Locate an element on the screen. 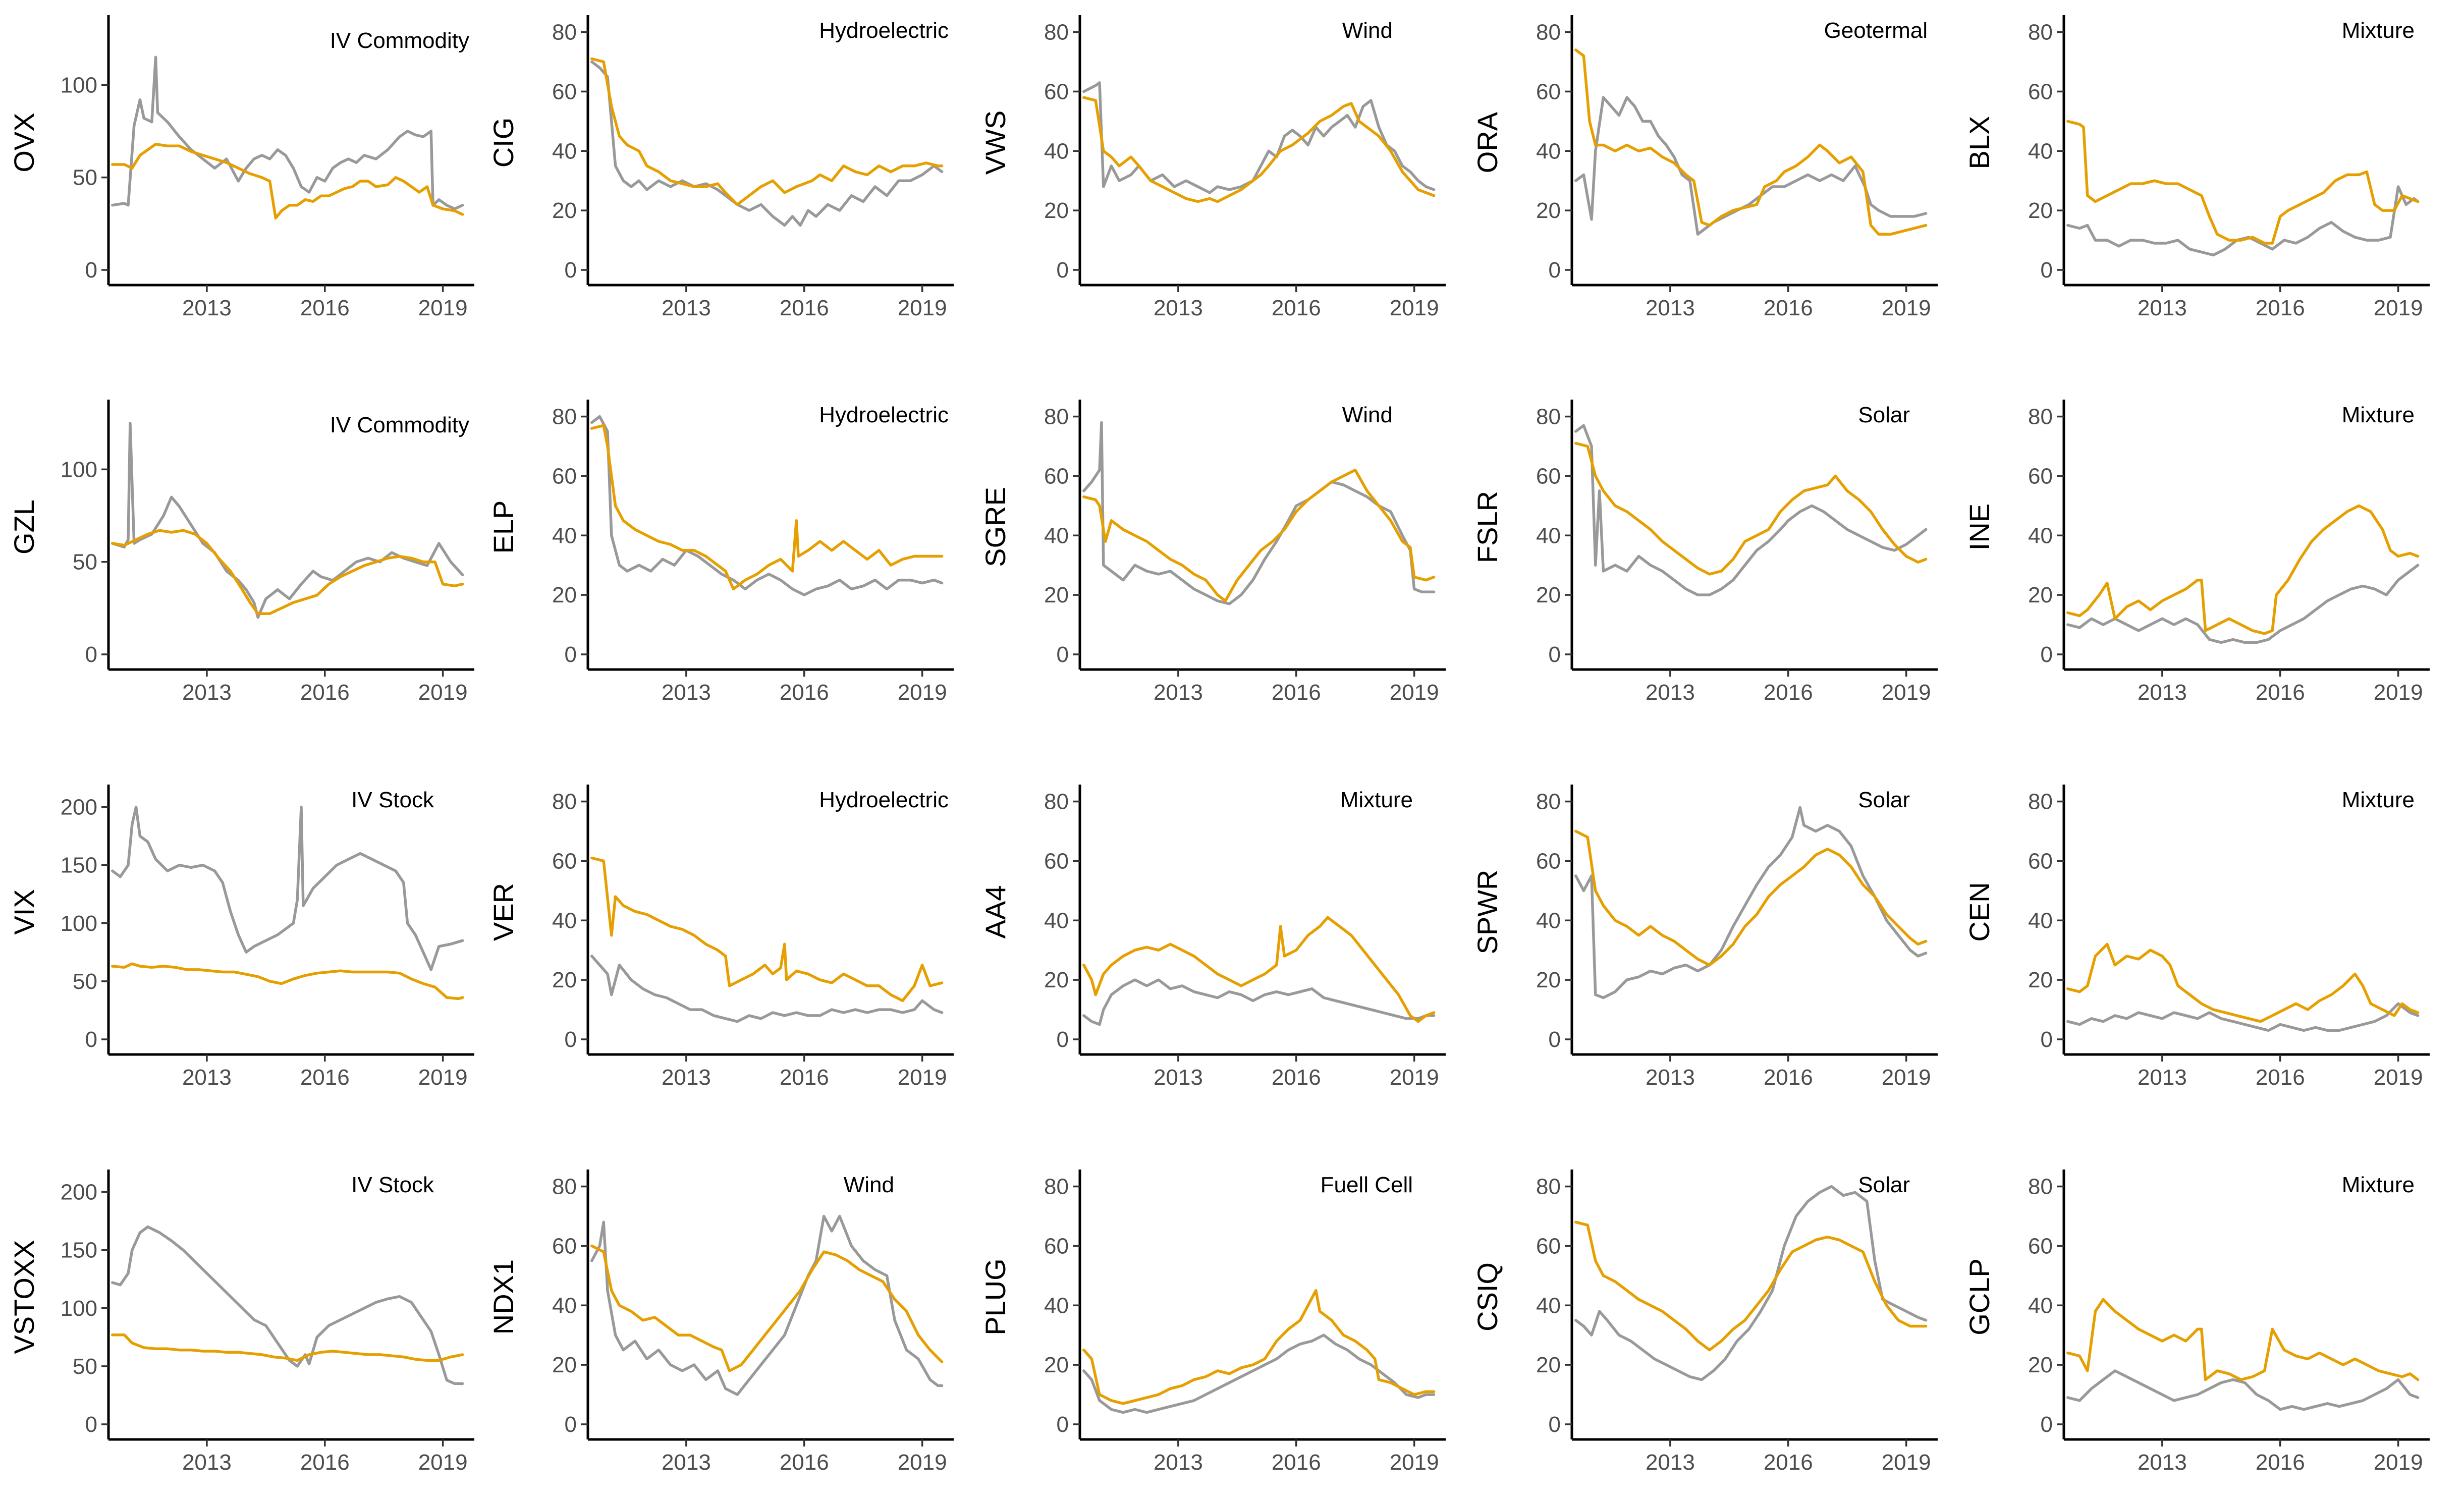 This screenshot has width=2464, height=1502. panel-gclp: 0 20 40 60 80 2013 2016 2019 GCLP Mixture is located at coordinates (2196, 1322).